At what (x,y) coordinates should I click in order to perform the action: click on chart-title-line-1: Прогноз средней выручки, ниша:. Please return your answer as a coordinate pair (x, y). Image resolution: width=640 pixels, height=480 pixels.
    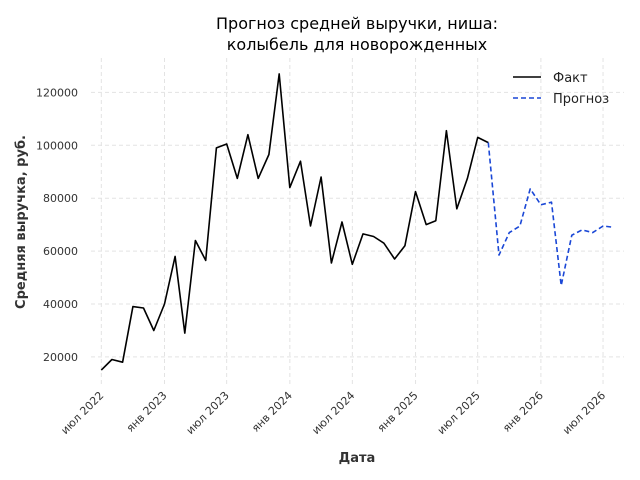
    Looking at the image, I should click on (357, 23).